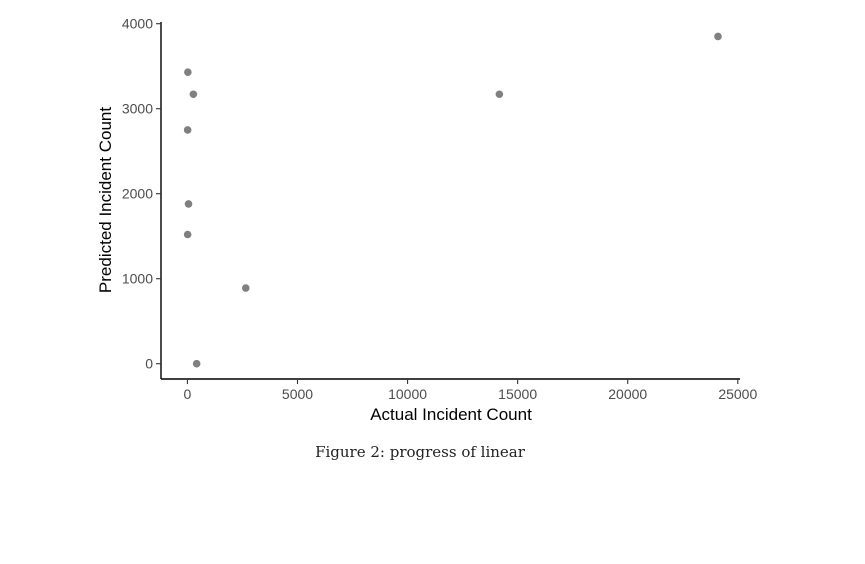 The image size is (865, 564). Describe the element at coordinates (137, 194) in the screenshot. I see `y-tick-label: 2000` at that location.